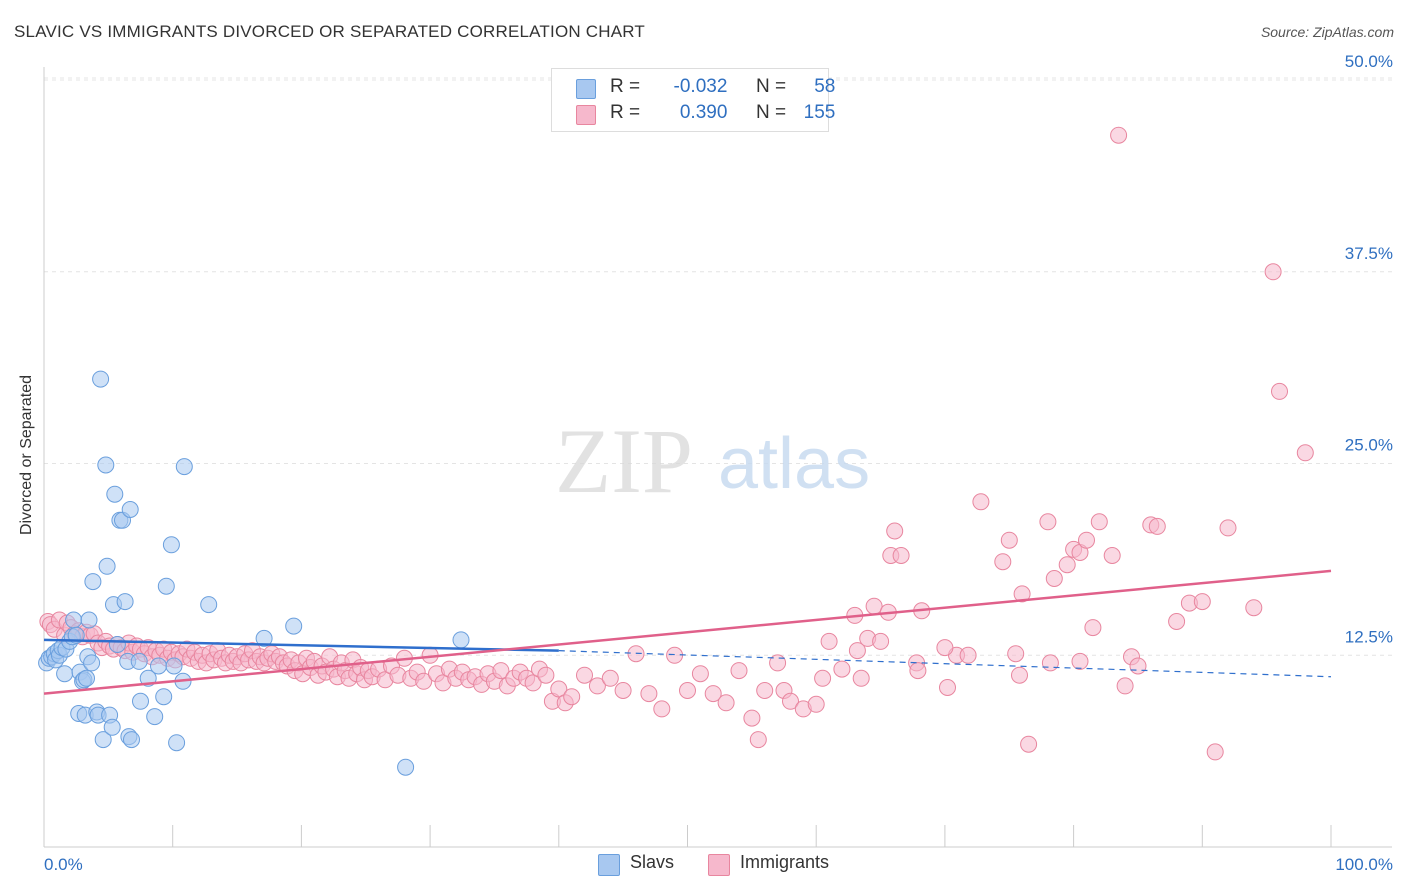 The image size is (1406, 892). What do you see at coordinates (819, 112) in the screenshot?
I see `immigrants-n-value: 155` at bounding box center [819, 112].